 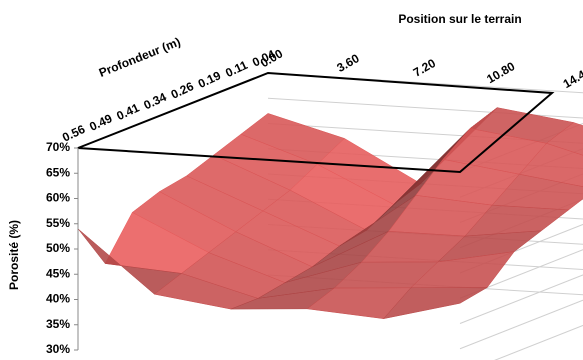 What do you see at coordinates (58, 223) in the screenshot?
I see `z-tick-label: 55%` at bounding box center [58, 223].